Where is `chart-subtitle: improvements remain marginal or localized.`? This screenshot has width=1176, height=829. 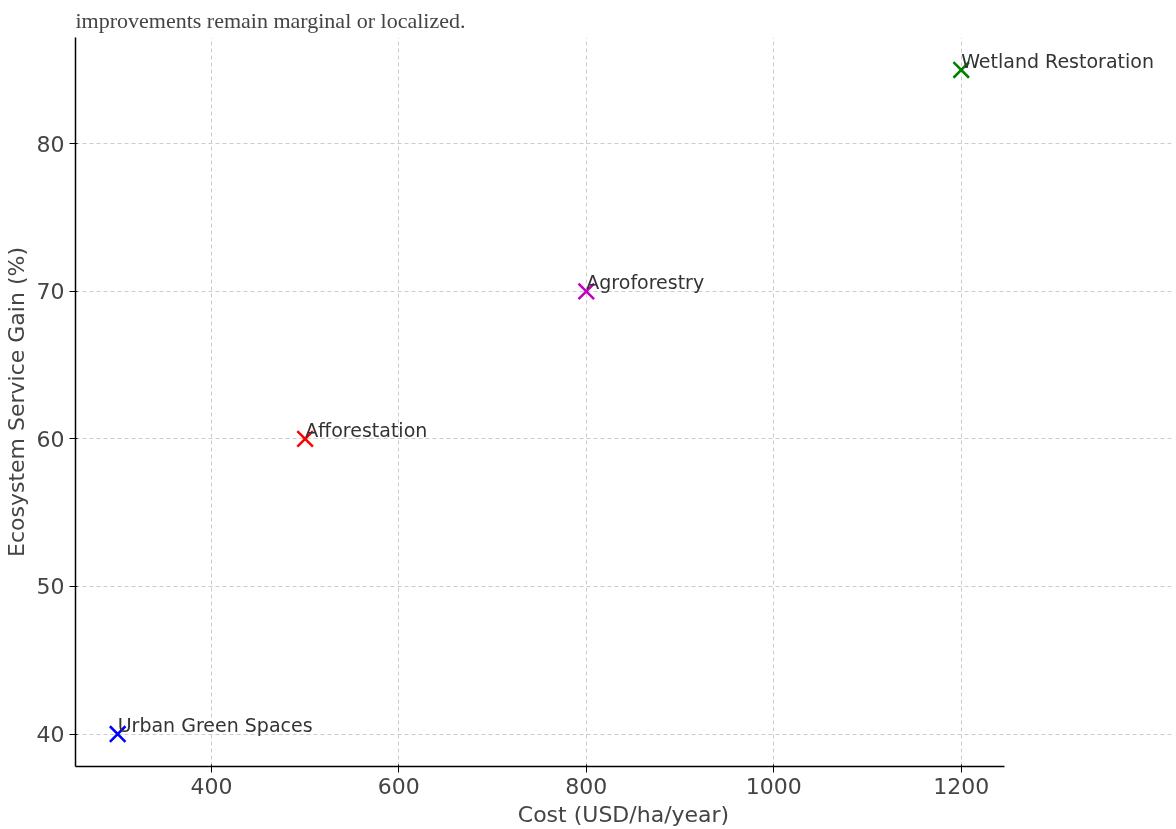
chart-subtitle: improvements remain marginal or localized. is located at coordinates (270, 20).